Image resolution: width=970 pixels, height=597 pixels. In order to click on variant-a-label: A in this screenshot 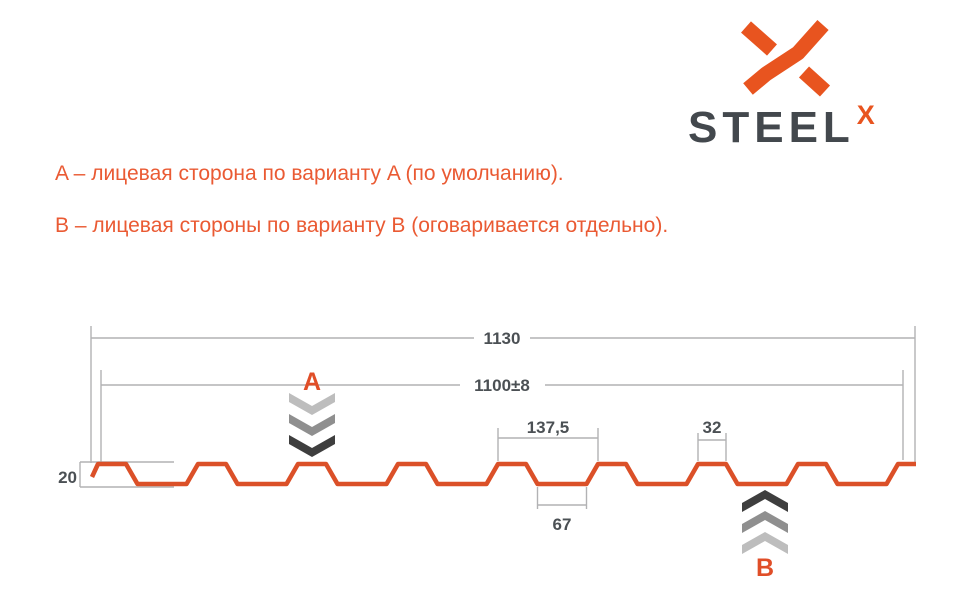, I will do `click(312, 382)`.